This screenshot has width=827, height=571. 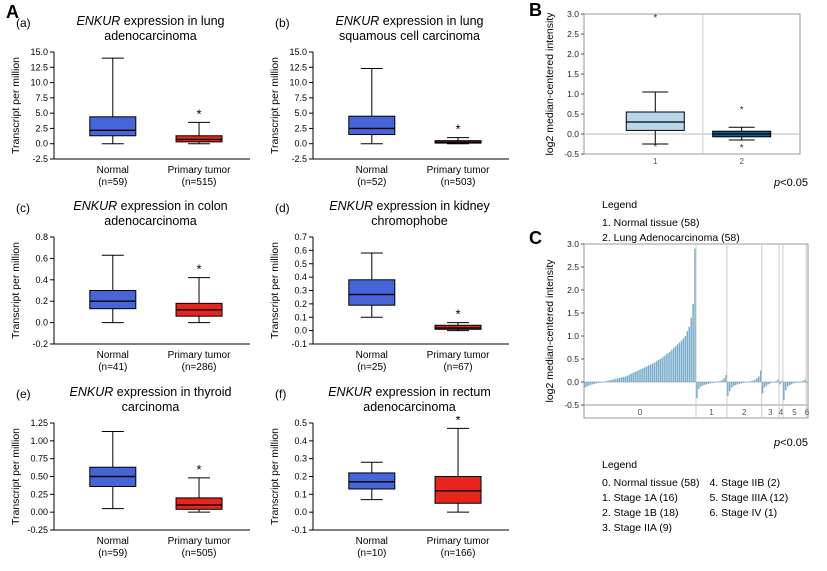 I want to click on y-tick-label: -0.2, so click(x=40, y=344).